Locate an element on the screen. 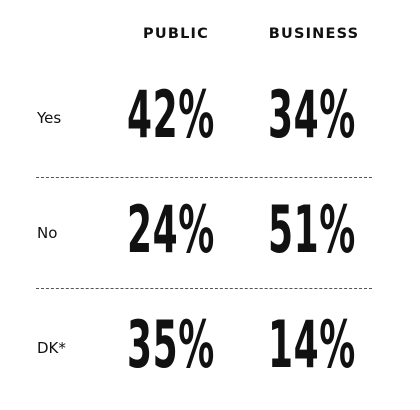  value-yes-business: 34% is located at coordinates (312, 114).